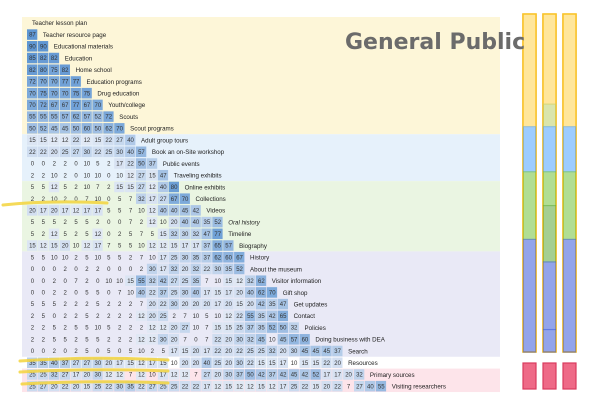 The height and width of the screenshot is (407, 600). I want to click on row-label: Traveling exhibits, so click(198, 176).